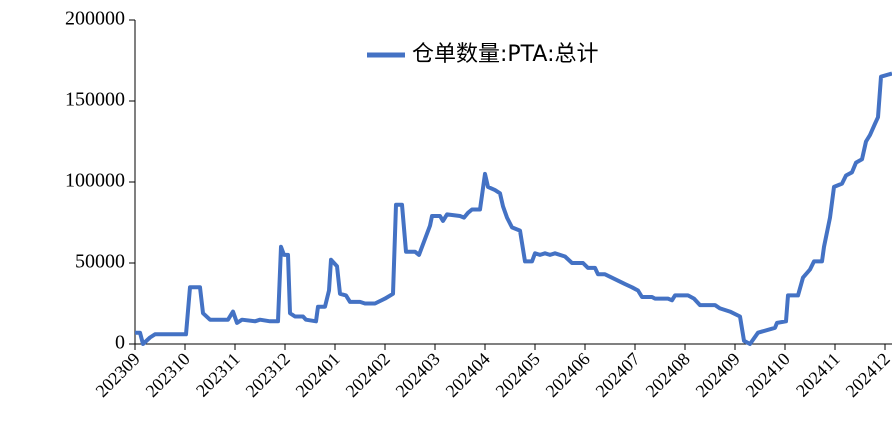 This screenshot has width=892, height=435. Describe the element at coordinates (95, 19) in the screenshot. I see `y-tick-label: 200000` at that location.